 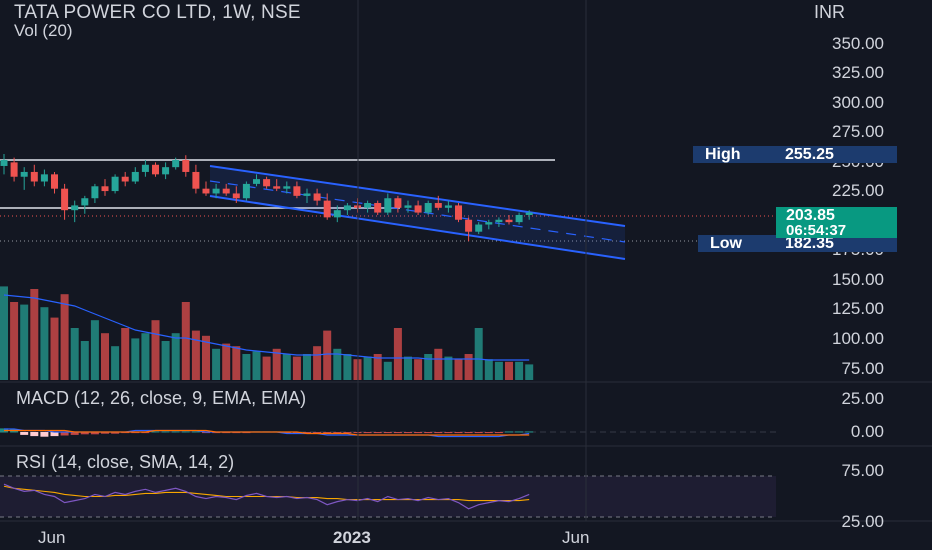 What do you see at coordinates (836, 230) in the screenshot?
I see `bar-countdown-tag: 06:54:37` at bounding box center [836, 230].